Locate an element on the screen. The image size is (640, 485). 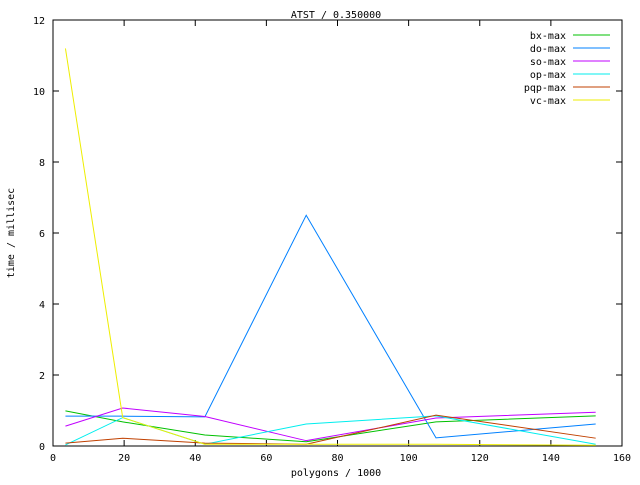
y-tick-label: 4 is located at coordinates (42, 305).